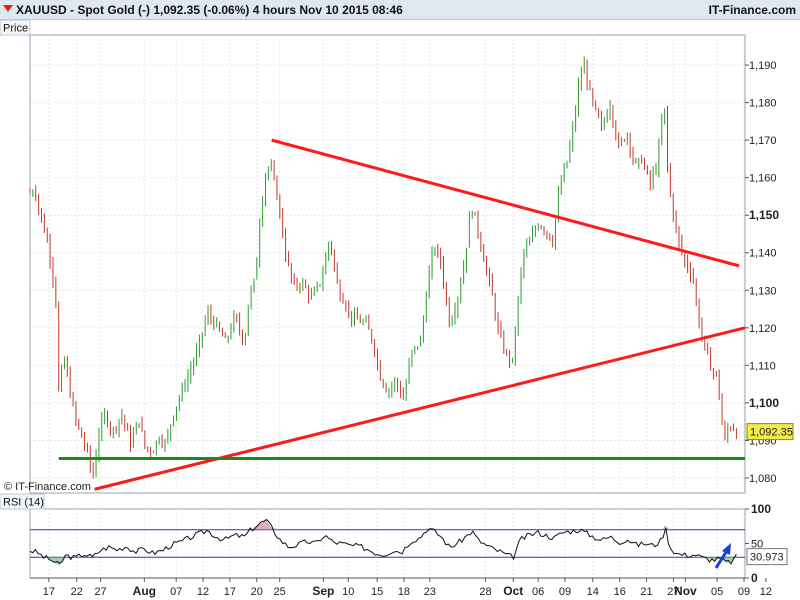 Image resolution: width=800 pixels, height=600 pixels. Describe the element at coordinates (763, 329) in the screenshot. I see `y-tick-label: 1,120` at that location.